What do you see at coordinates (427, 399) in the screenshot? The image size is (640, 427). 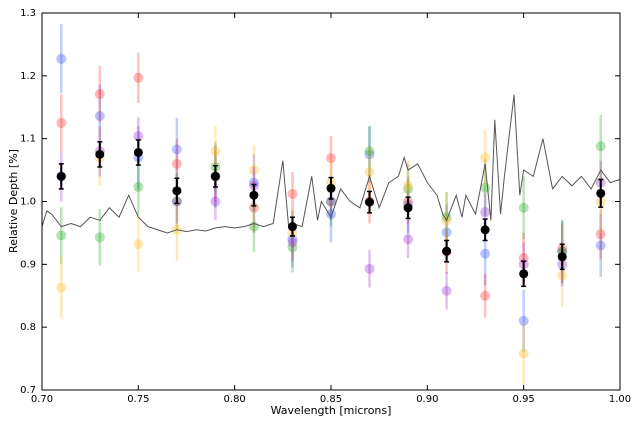 I see `x-tick-label: 0.90` at bounding box center [427, 399].